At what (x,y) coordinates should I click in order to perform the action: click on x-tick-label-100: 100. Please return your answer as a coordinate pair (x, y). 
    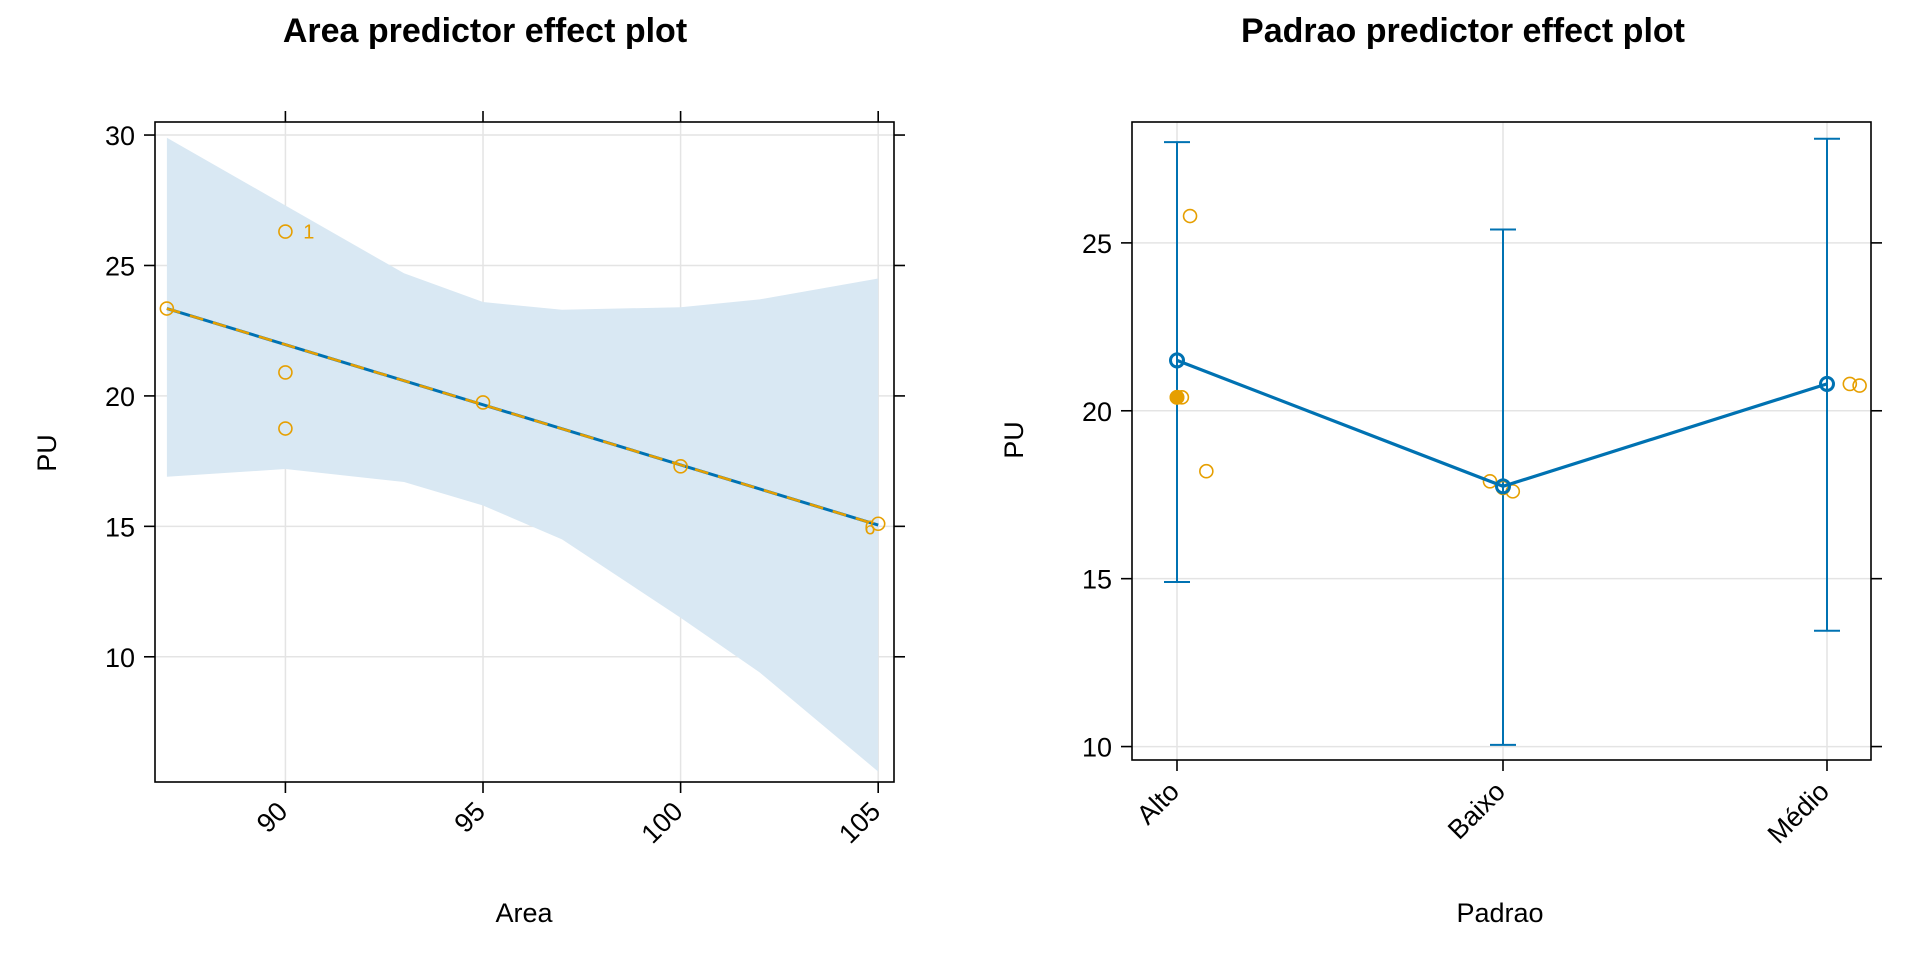
    Looking at the image, I should click on (662, 822).